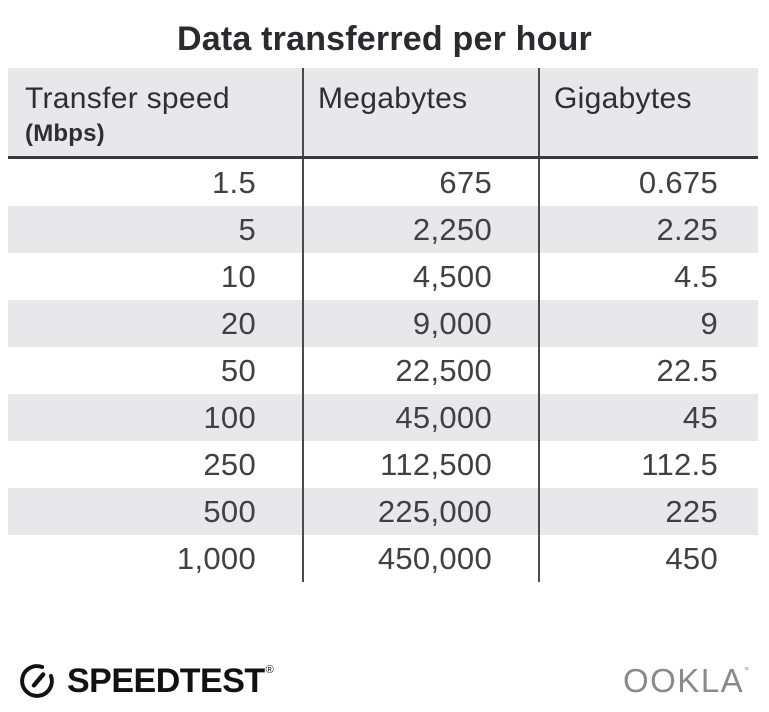 The image size is (769, 712). I want to click on table-row: 50 22,500 22.5, so click(383, 370).